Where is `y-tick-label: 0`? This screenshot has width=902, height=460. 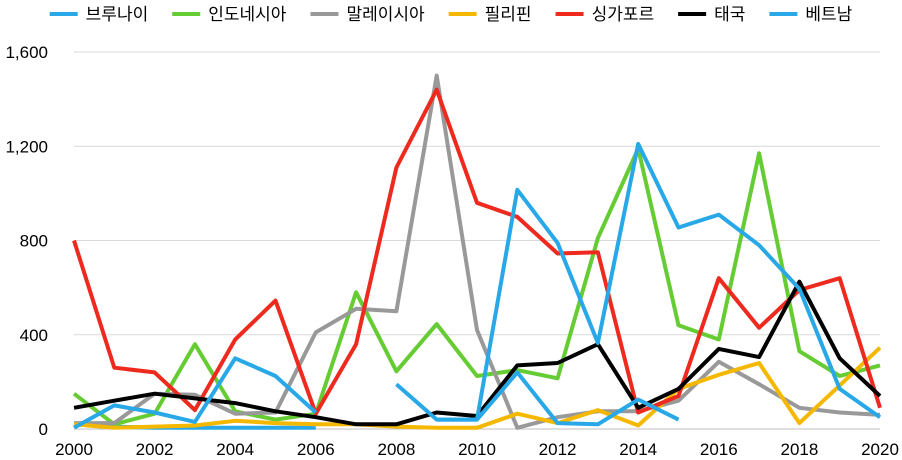
y-tick-label: 0 is located at coordinates (43, 429).